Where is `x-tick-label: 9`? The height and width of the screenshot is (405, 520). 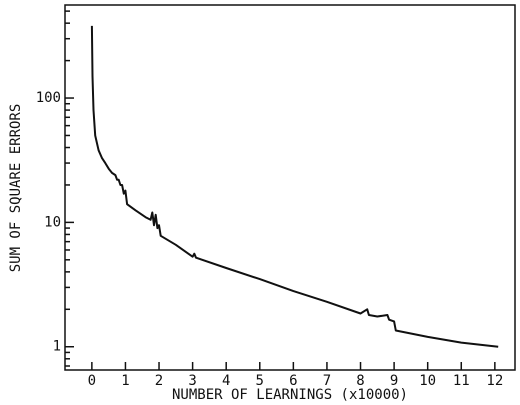
x-tick-label: 9 is located at coordinates (394, 381).